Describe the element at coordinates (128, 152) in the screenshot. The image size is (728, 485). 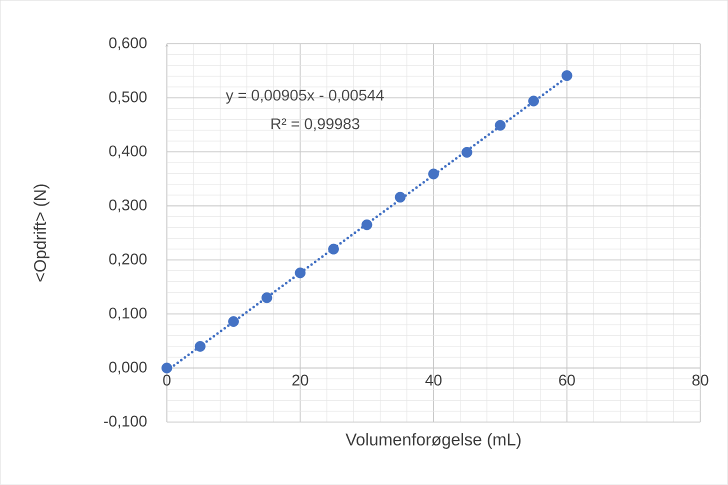
I see `y-tick-label: 0,400` at that location.